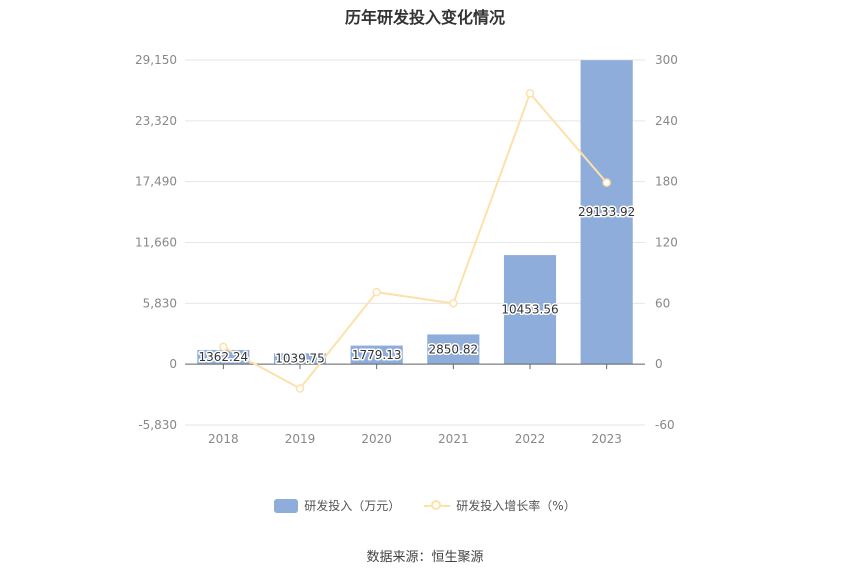  Describe the element at coordinates (516, 506) in the screenshot. I see `legend-line-label: 研发投入增长率（%）` at that location.